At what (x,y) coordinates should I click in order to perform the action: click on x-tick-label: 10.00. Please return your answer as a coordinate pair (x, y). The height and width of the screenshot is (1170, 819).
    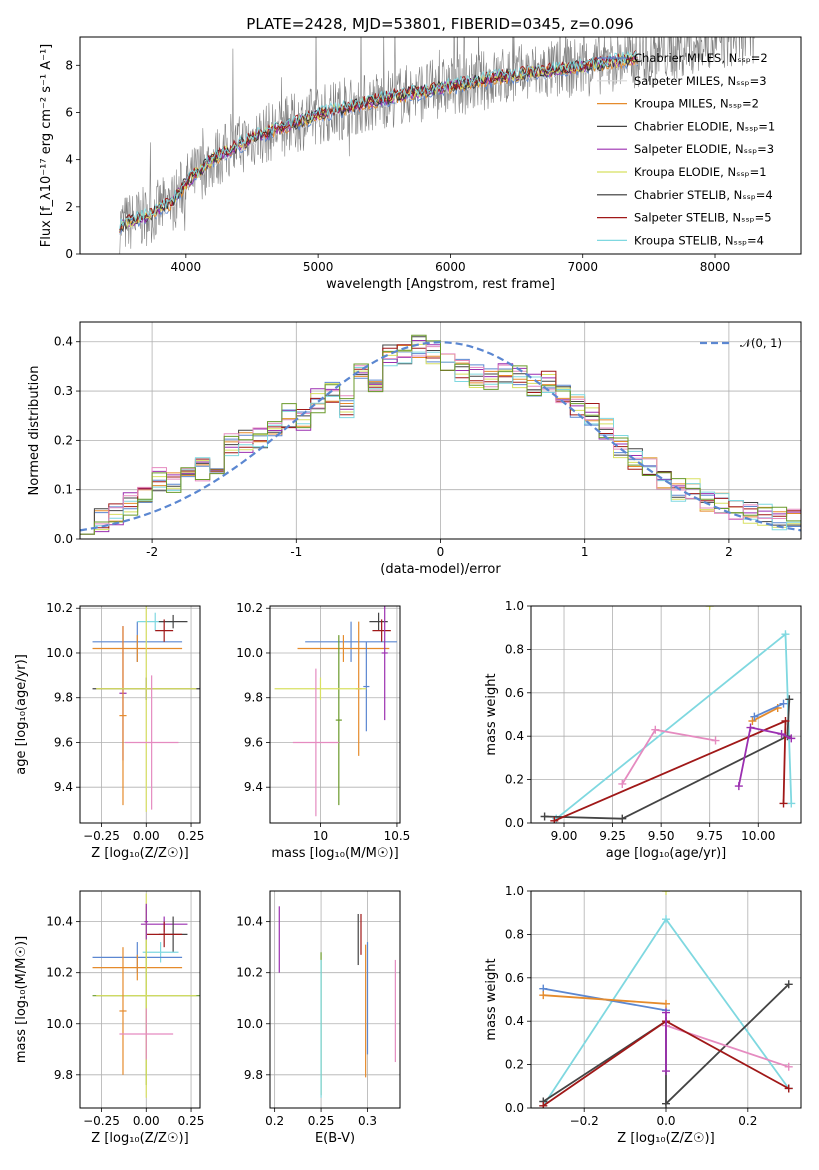
    Looking at the image, I should click on (758, 836).